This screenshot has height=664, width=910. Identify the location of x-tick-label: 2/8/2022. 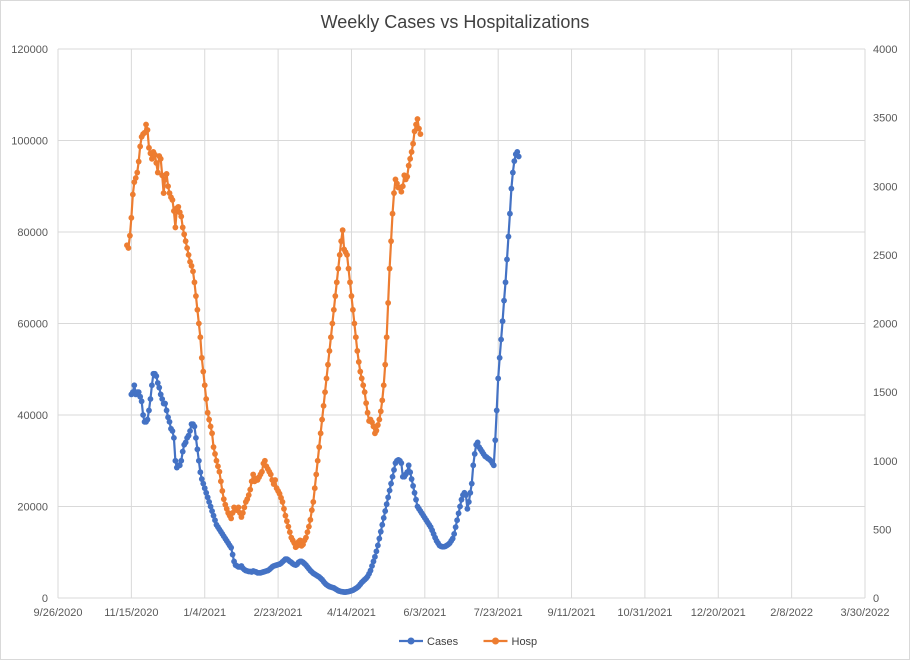
(791, 613).